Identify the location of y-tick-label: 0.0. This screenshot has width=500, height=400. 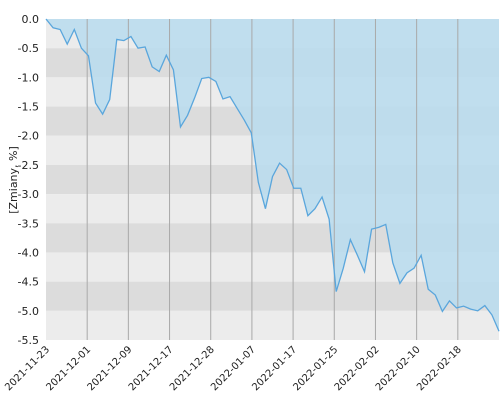
(31, 19).